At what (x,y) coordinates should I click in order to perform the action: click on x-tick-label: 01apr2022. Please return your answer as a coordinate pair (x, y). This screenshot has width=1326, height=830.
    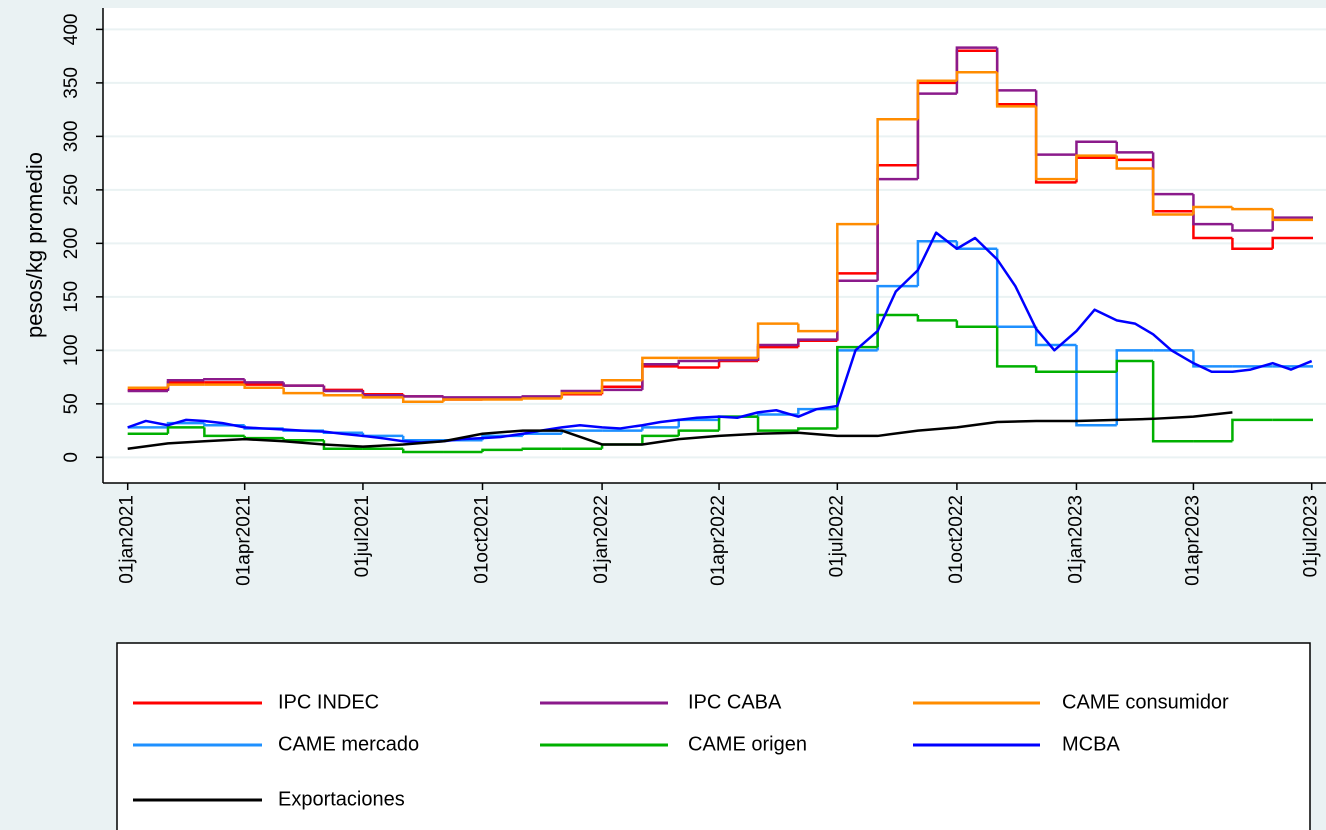
    Looking at the image, I should click on (718, 540).